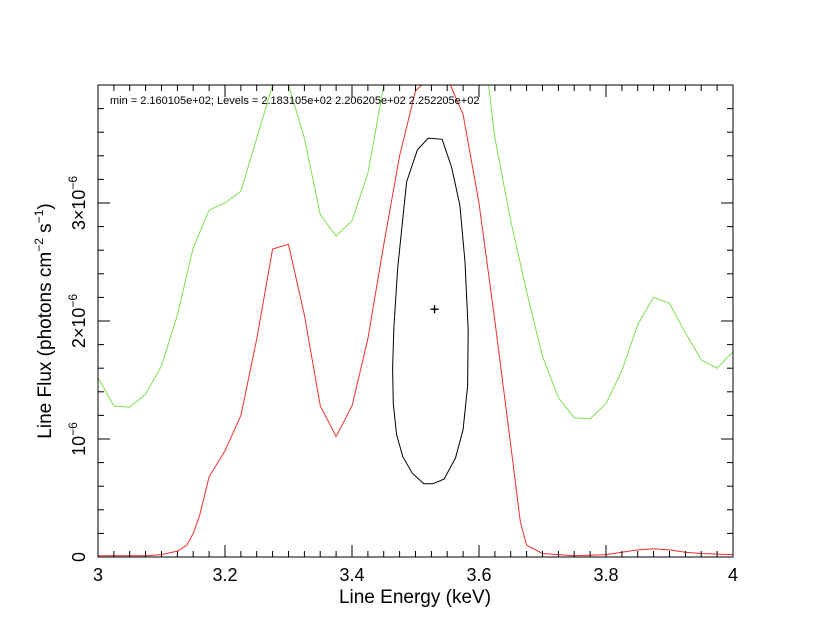  I want to click on y-tick-label: 3×10−6, so click(77, 203).